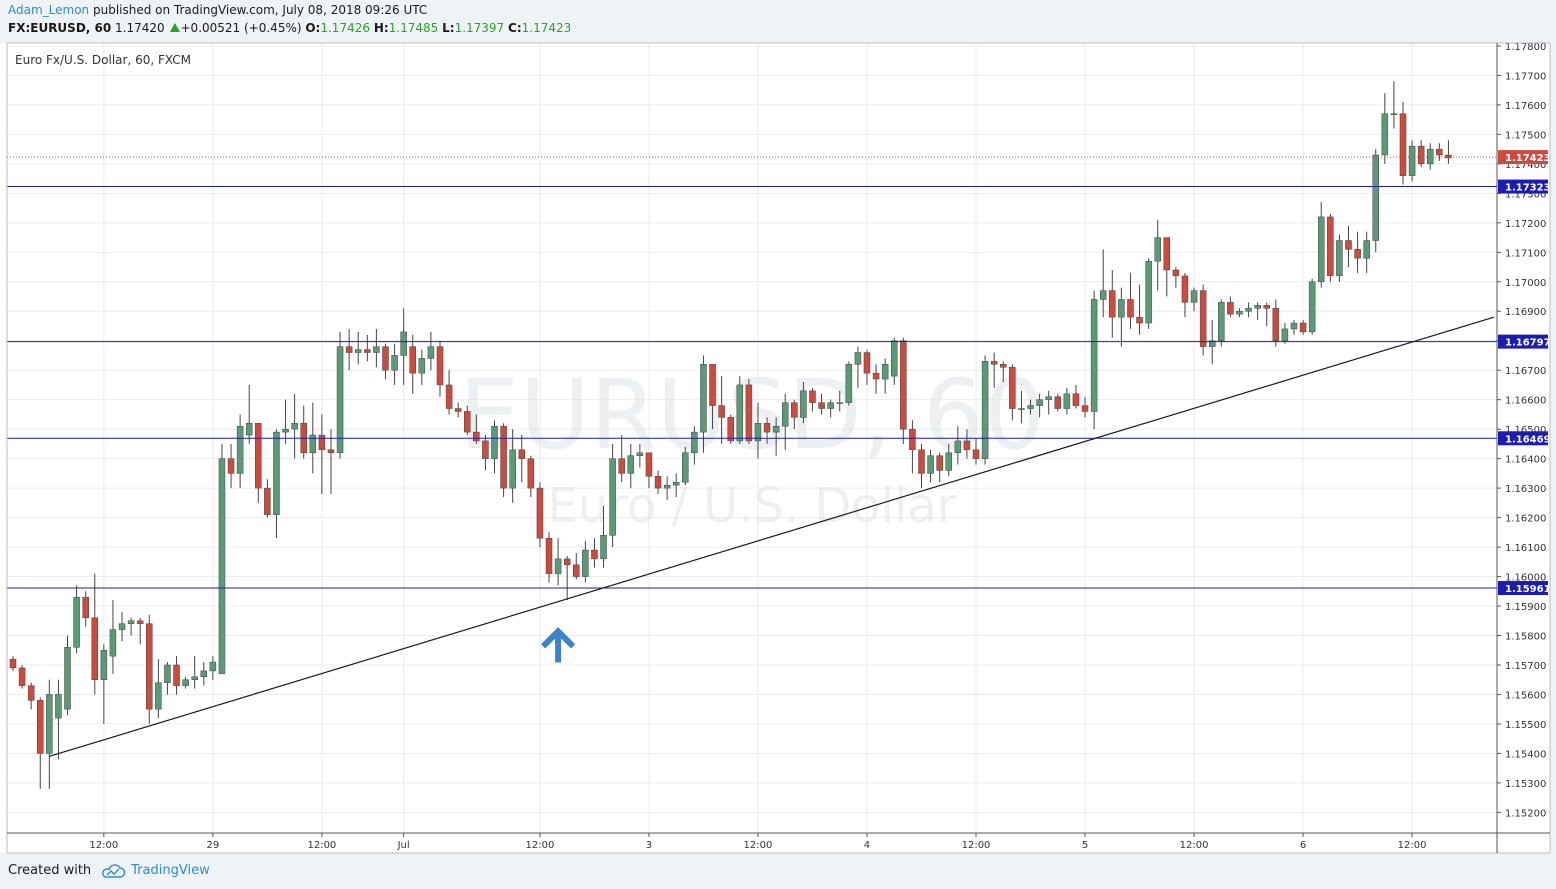 Image resolution: width=1556 pixels, height=889 pixels. What do you see at coordinates (1528, 343) in the screenshot?
I see `level-price-label: 1.16797` at bounding box center [1528, 343].